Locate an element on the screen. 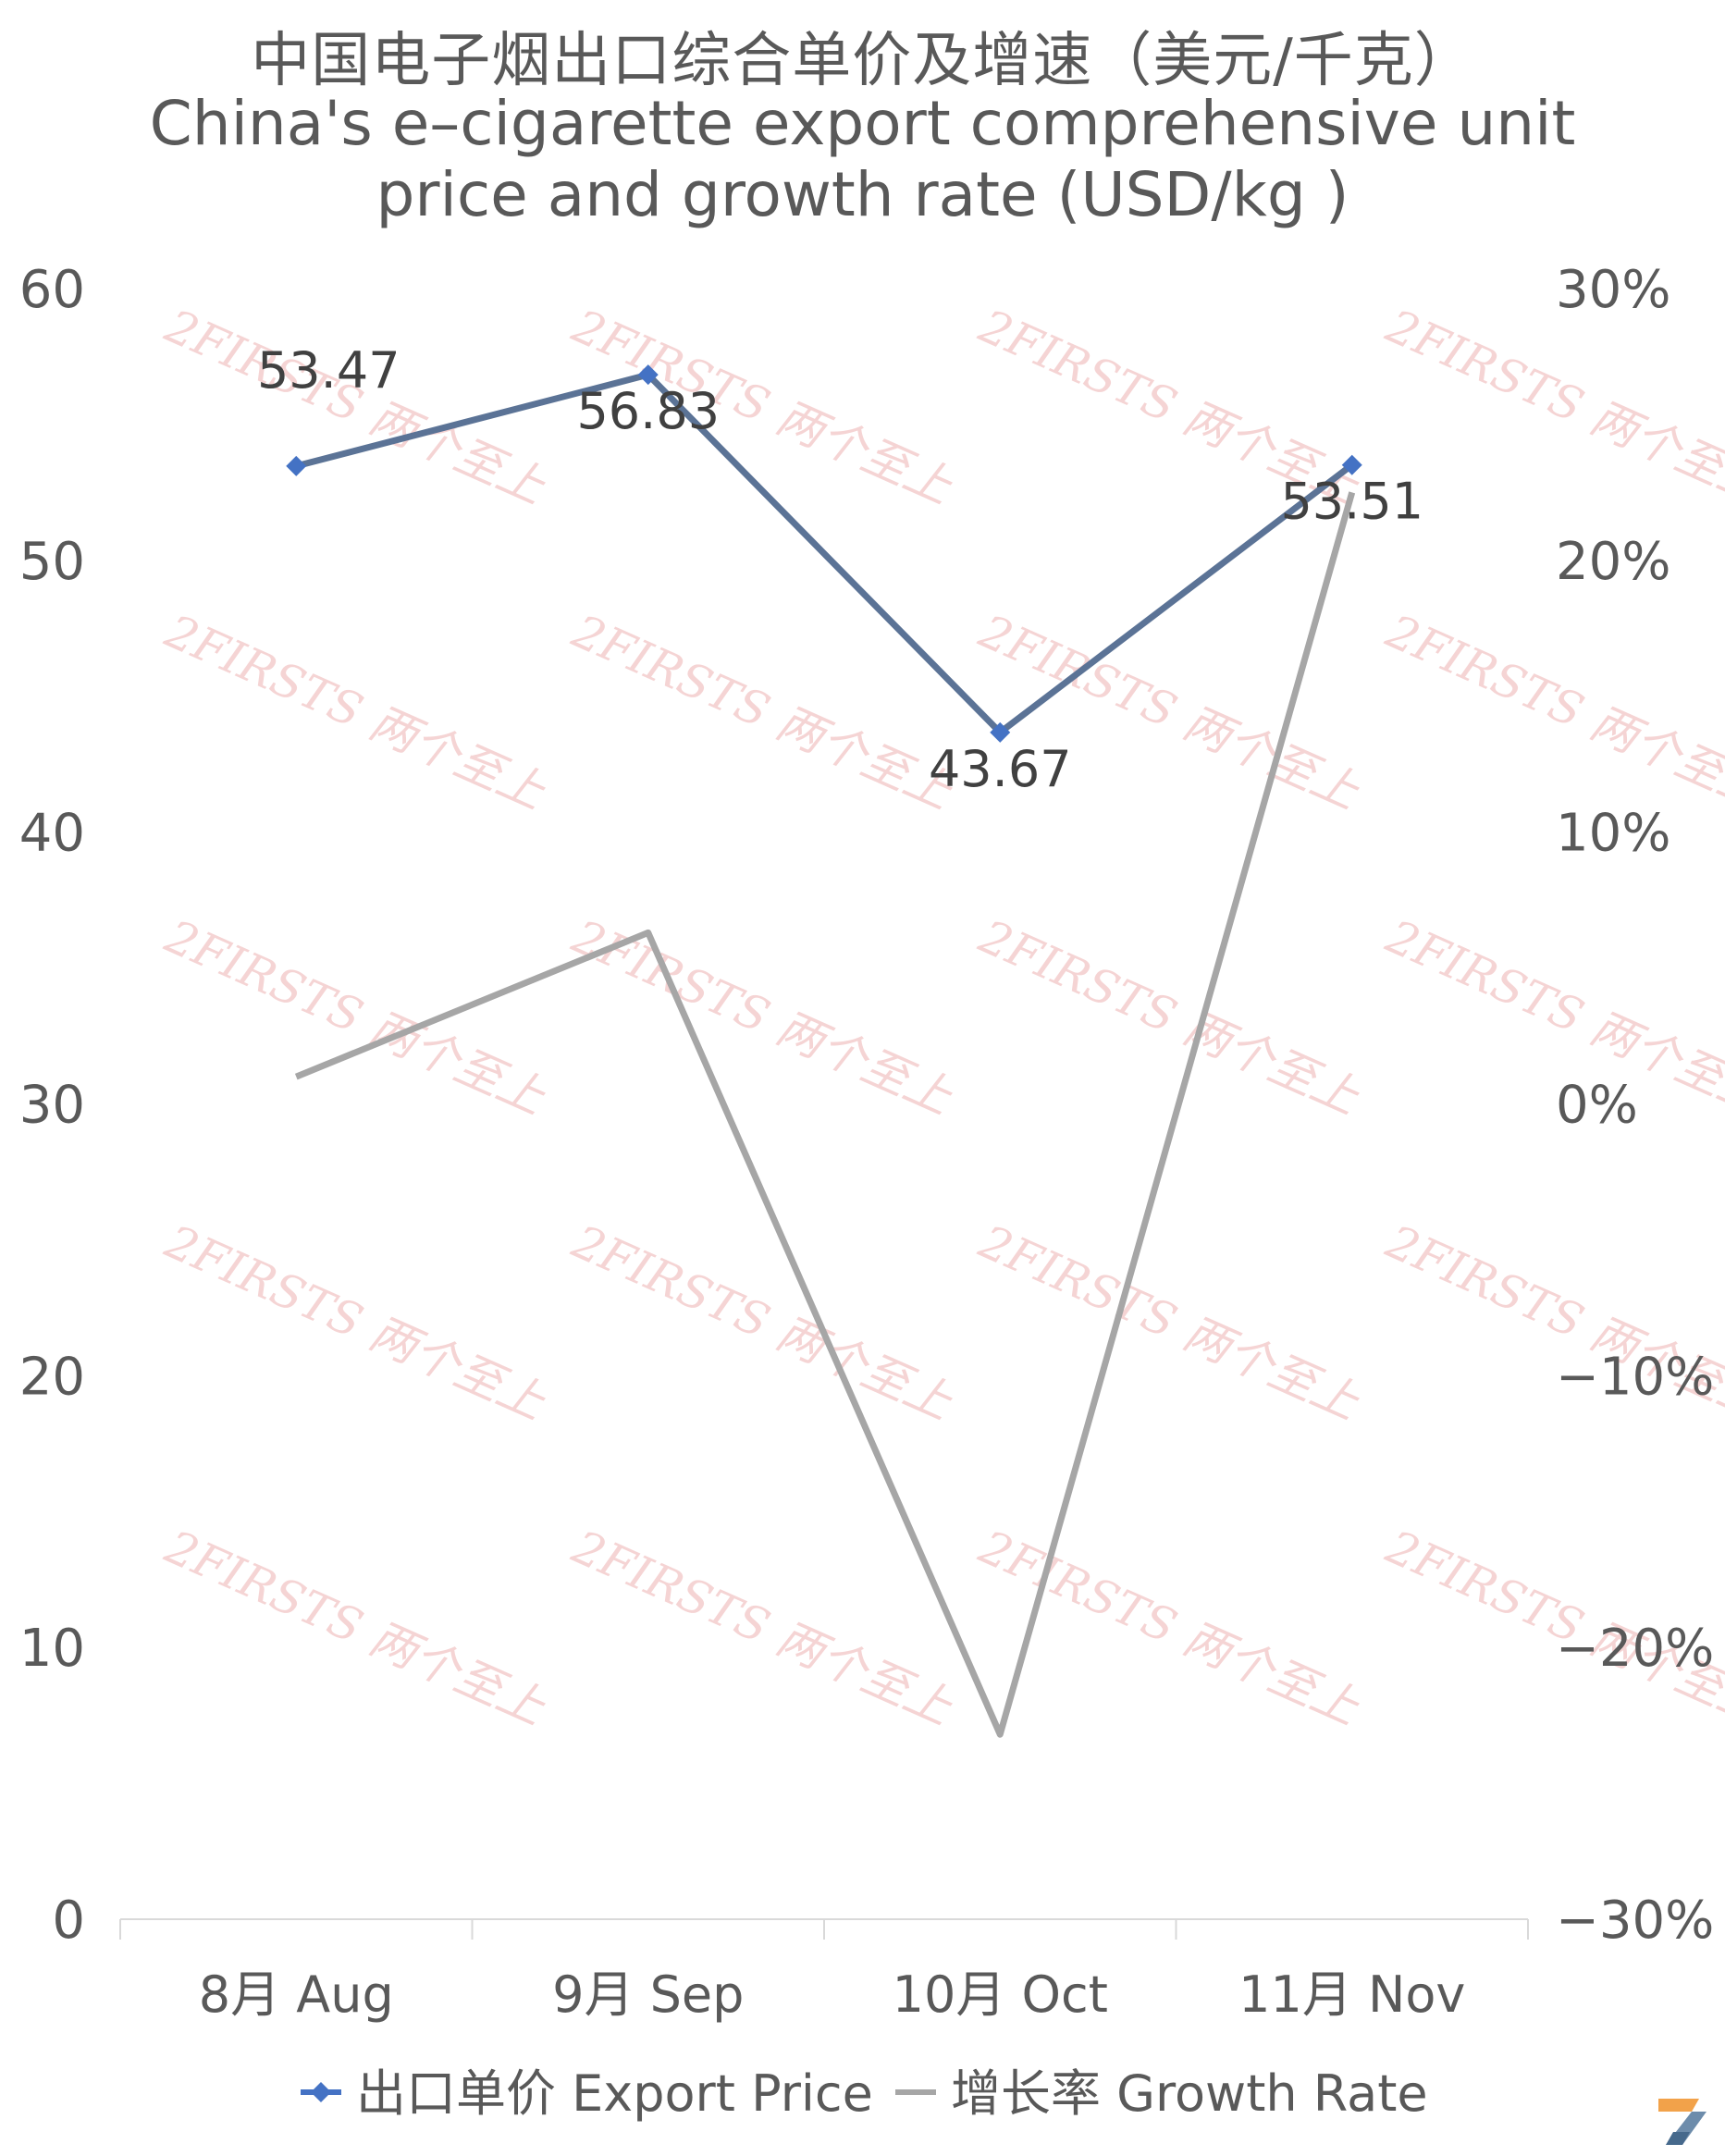 Image resolution: width=1725 pixels, height=2156 pixels. y-right-tick-label: 0% is located at coordinates (1597, 1106).